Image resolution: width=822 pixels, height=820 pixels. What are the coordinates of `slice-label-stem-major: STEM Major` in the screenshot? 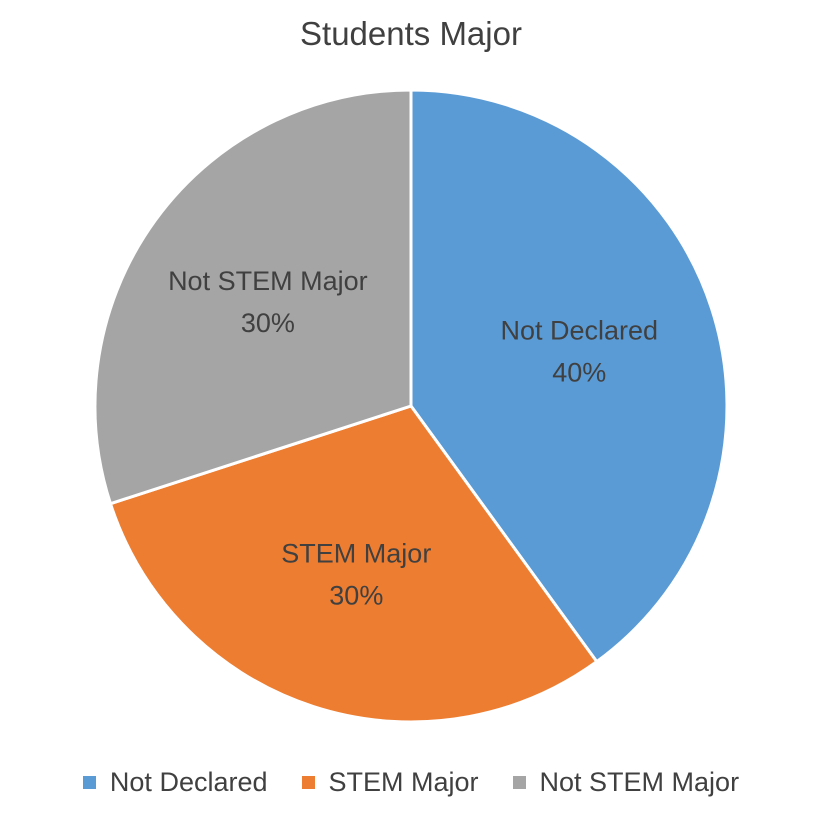 It's located at (356, 553).